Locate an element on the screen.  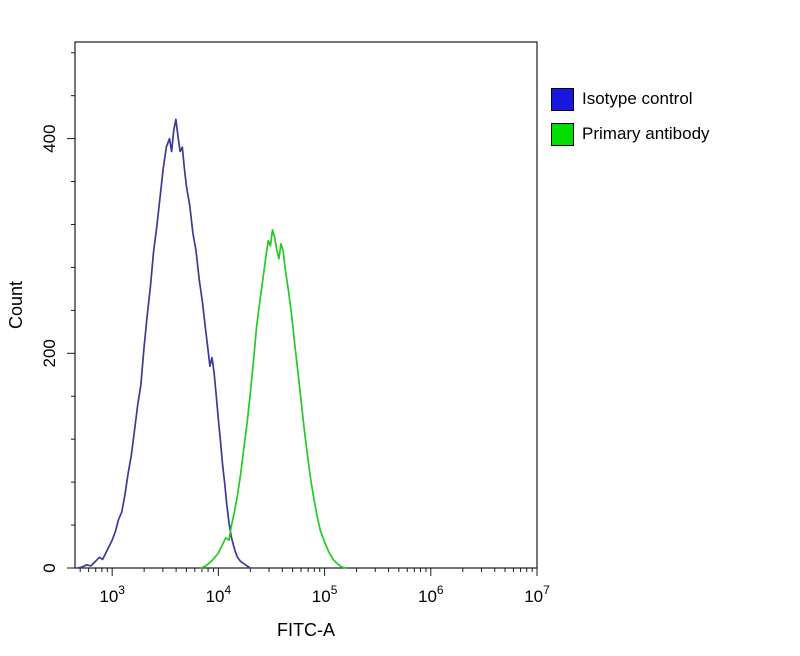
y-tick-label: 0 is located at coordinates (49, 567).